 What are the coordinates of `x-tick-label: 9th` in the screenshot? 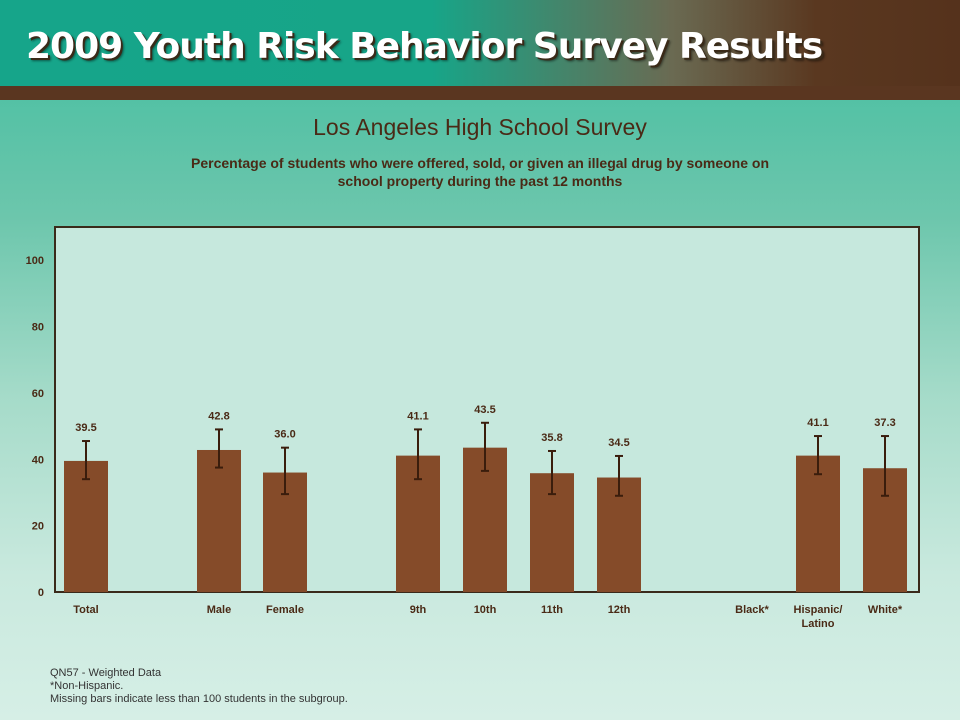 It's located at (418, 610).